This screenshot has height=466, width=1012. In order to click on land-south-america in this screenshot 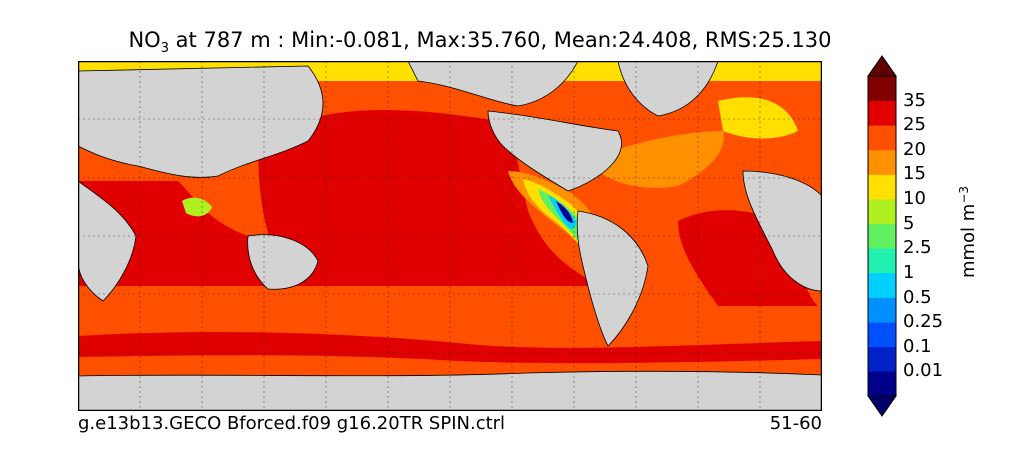, I will do `click(612, 278)`.